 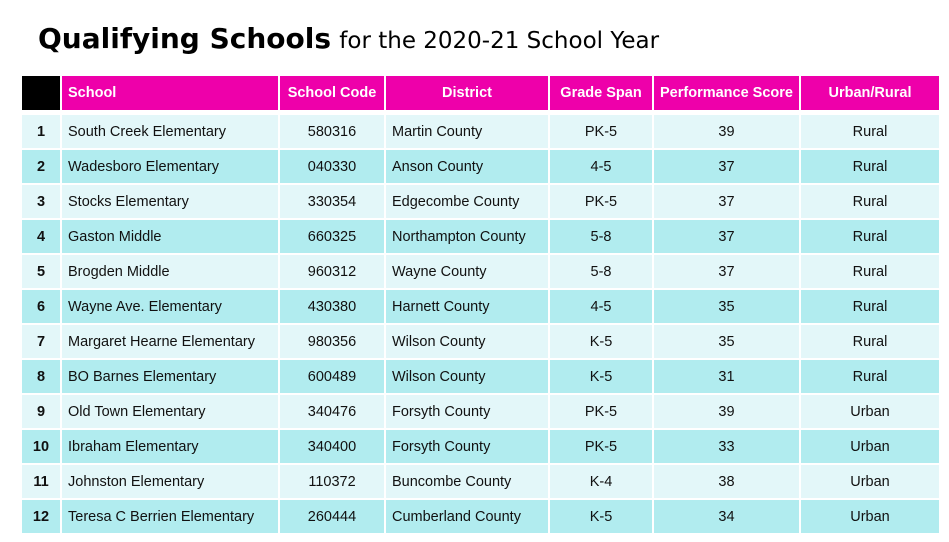 What do you see at coordinates (170, 377) in the screenshot?
I see `cell-school-name: BO Barnes Elementary` at bounding box center [170, 377].